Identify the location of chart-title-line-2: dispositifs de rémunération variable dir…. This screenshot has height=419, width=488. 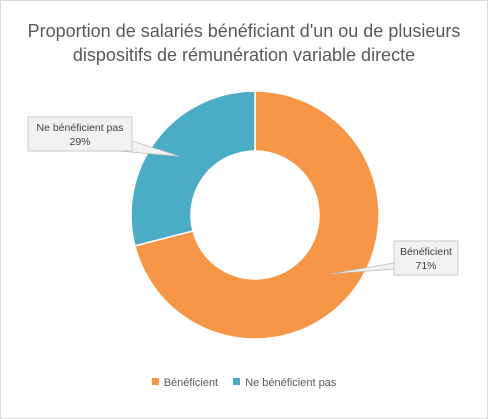
(244, 55).